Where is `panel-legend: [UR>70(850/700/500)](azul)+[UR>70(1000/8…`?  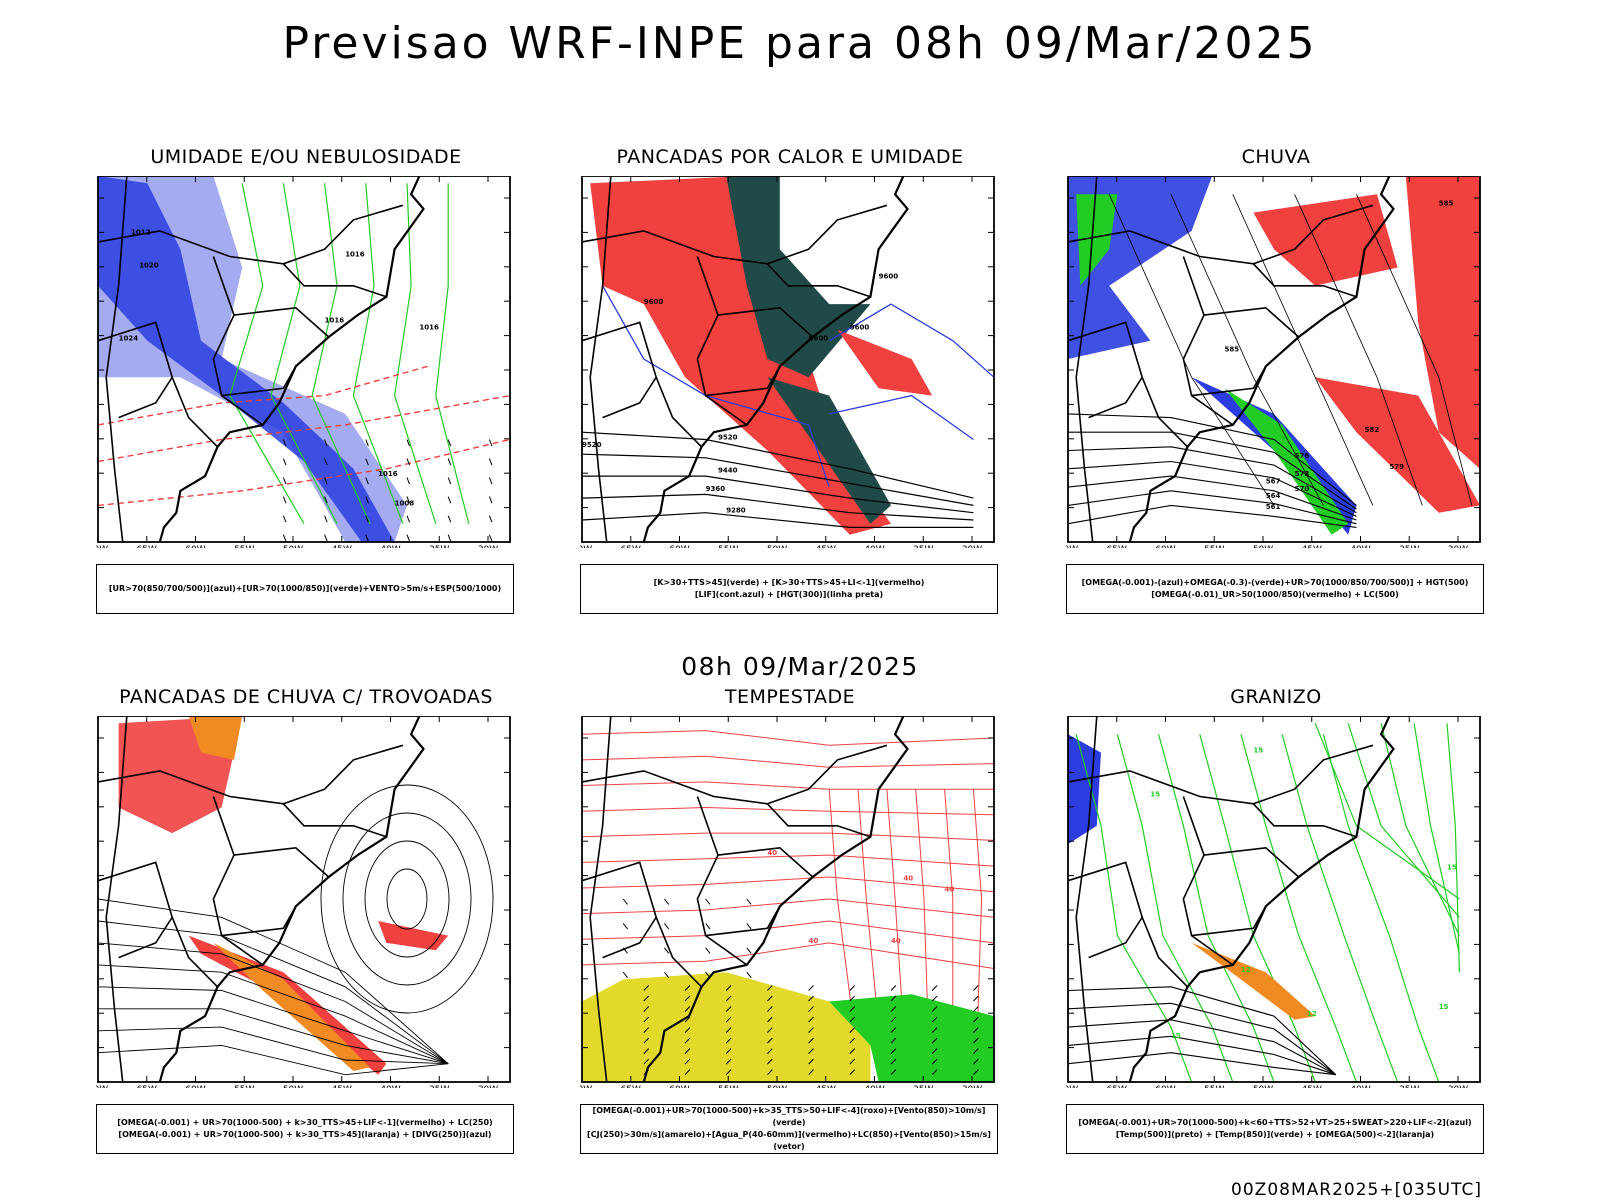
panel-legend: [UR>70(850/700/500)](azul)+[UR>70(1000/8… is located at coordinates (305, 589).